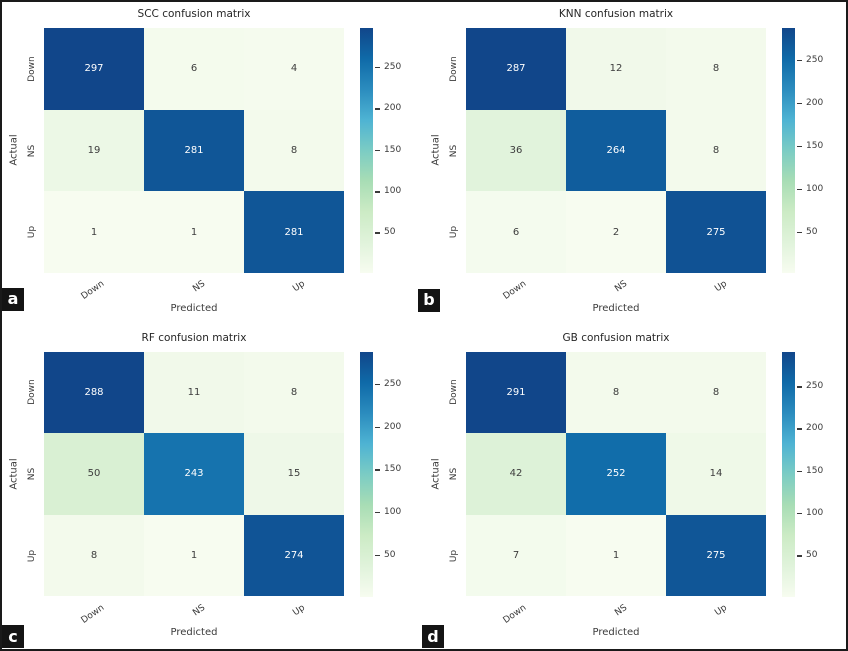 This screenshot has width=848, height=651. Describe the element at coordinates (716, 232) in the screenshot. I see `heatmap-cell: 275` at that location.